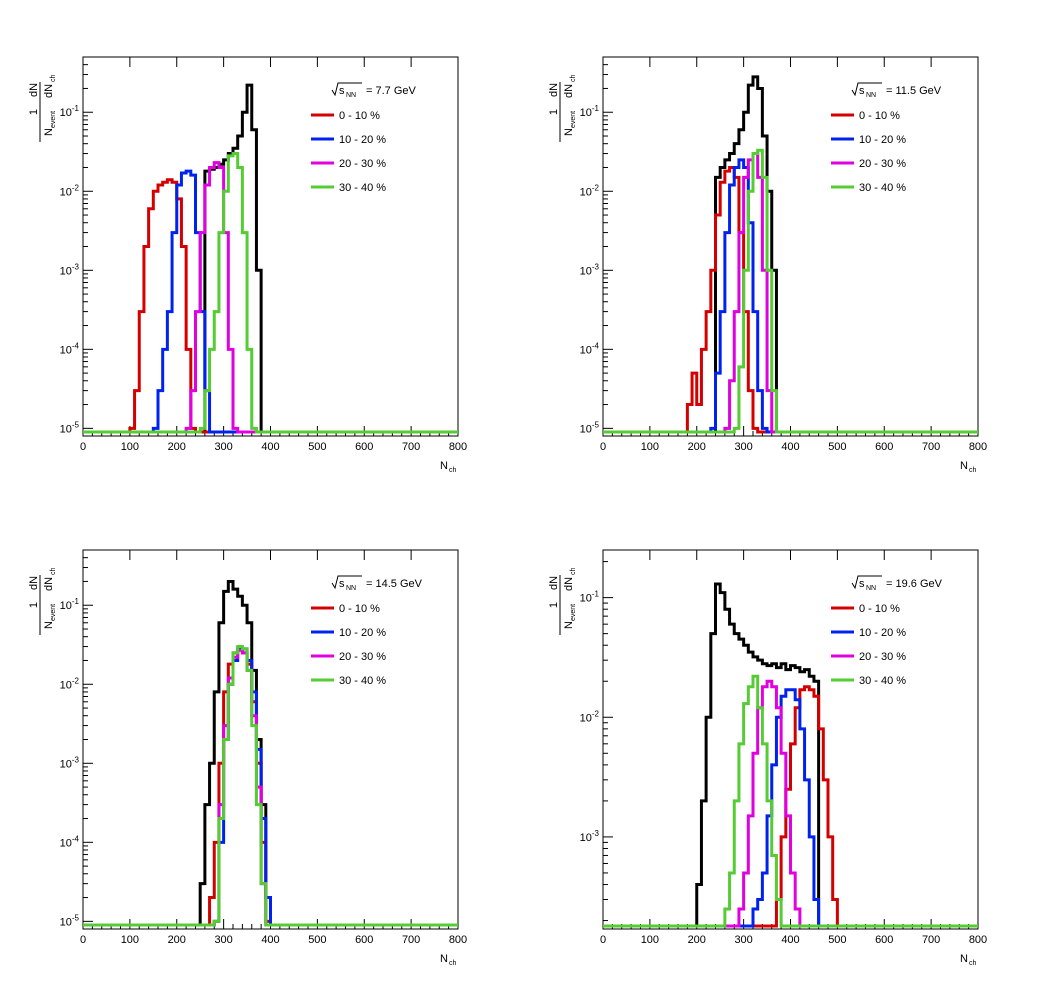 This screenshot has width=1043, height=991. What do you see at coordinates (573, 79) in the screenshot?
I see `y-label-dnch-sub: ch` at bounding box center [573, 79].